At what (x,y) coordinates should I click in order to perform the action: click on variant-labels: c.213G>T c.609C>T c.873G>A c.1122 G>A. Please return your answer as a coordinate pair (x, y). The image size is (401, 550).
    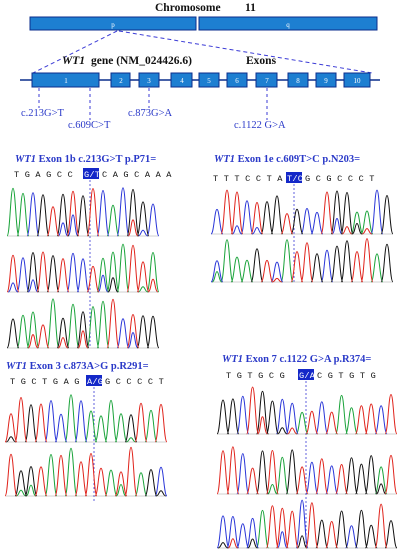
    Looking at the image, I should click on (153, 119).